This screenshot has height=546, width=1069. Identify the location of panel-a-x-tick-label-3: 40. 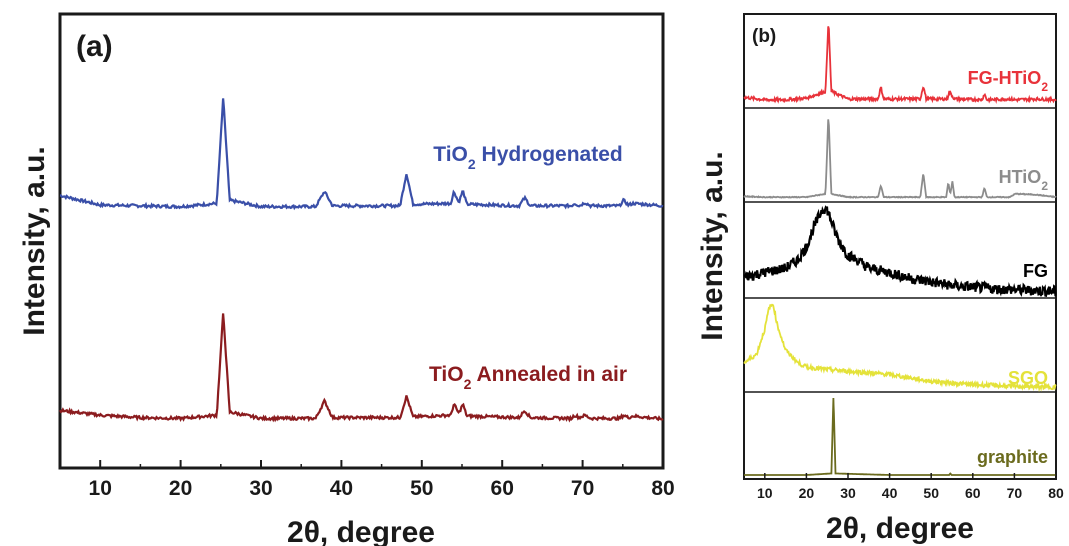
(341, 488).